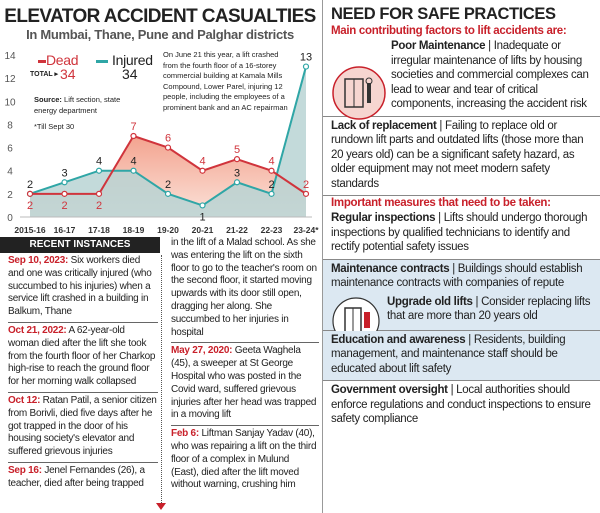  I want to click on total-injured: 34, so click(130, 74).